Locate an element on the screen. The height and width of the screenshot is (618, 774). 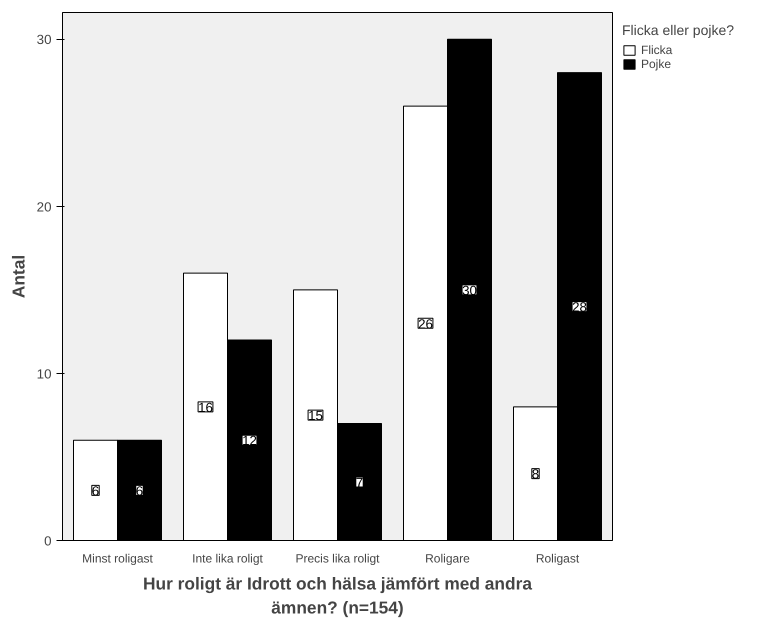
data-label: 15 is located at coordinates (315, 416).